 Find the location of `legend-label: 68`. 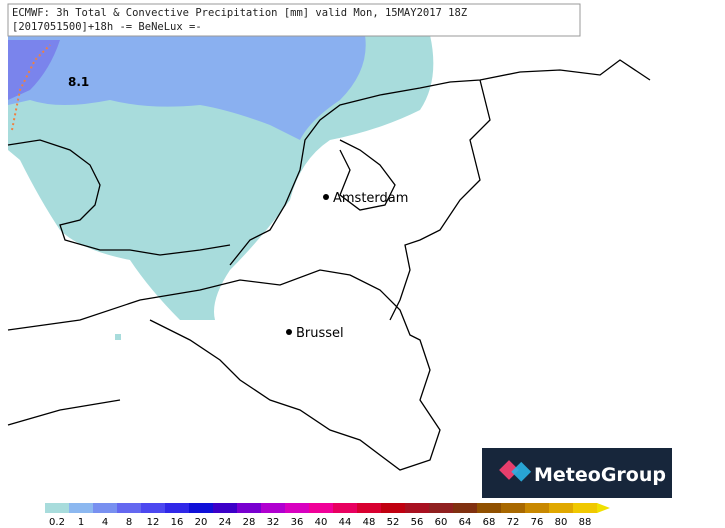

legend-label: 68 is located at coordinates (489, 522).